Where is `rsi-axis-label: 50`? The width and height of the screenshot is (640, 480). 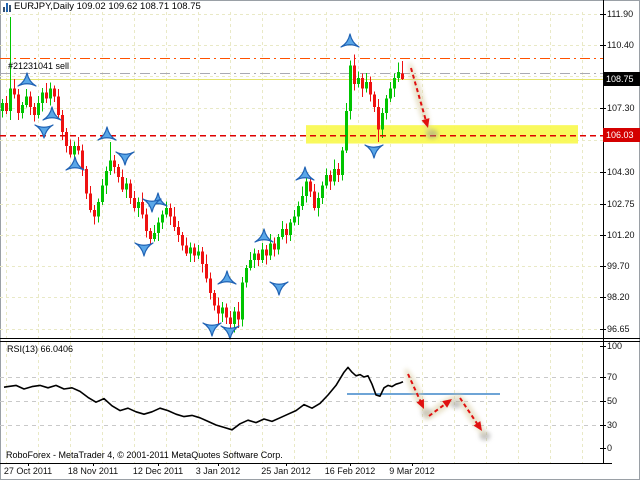 rsi-axis-label: 50 is located at coordinates (612, 401).